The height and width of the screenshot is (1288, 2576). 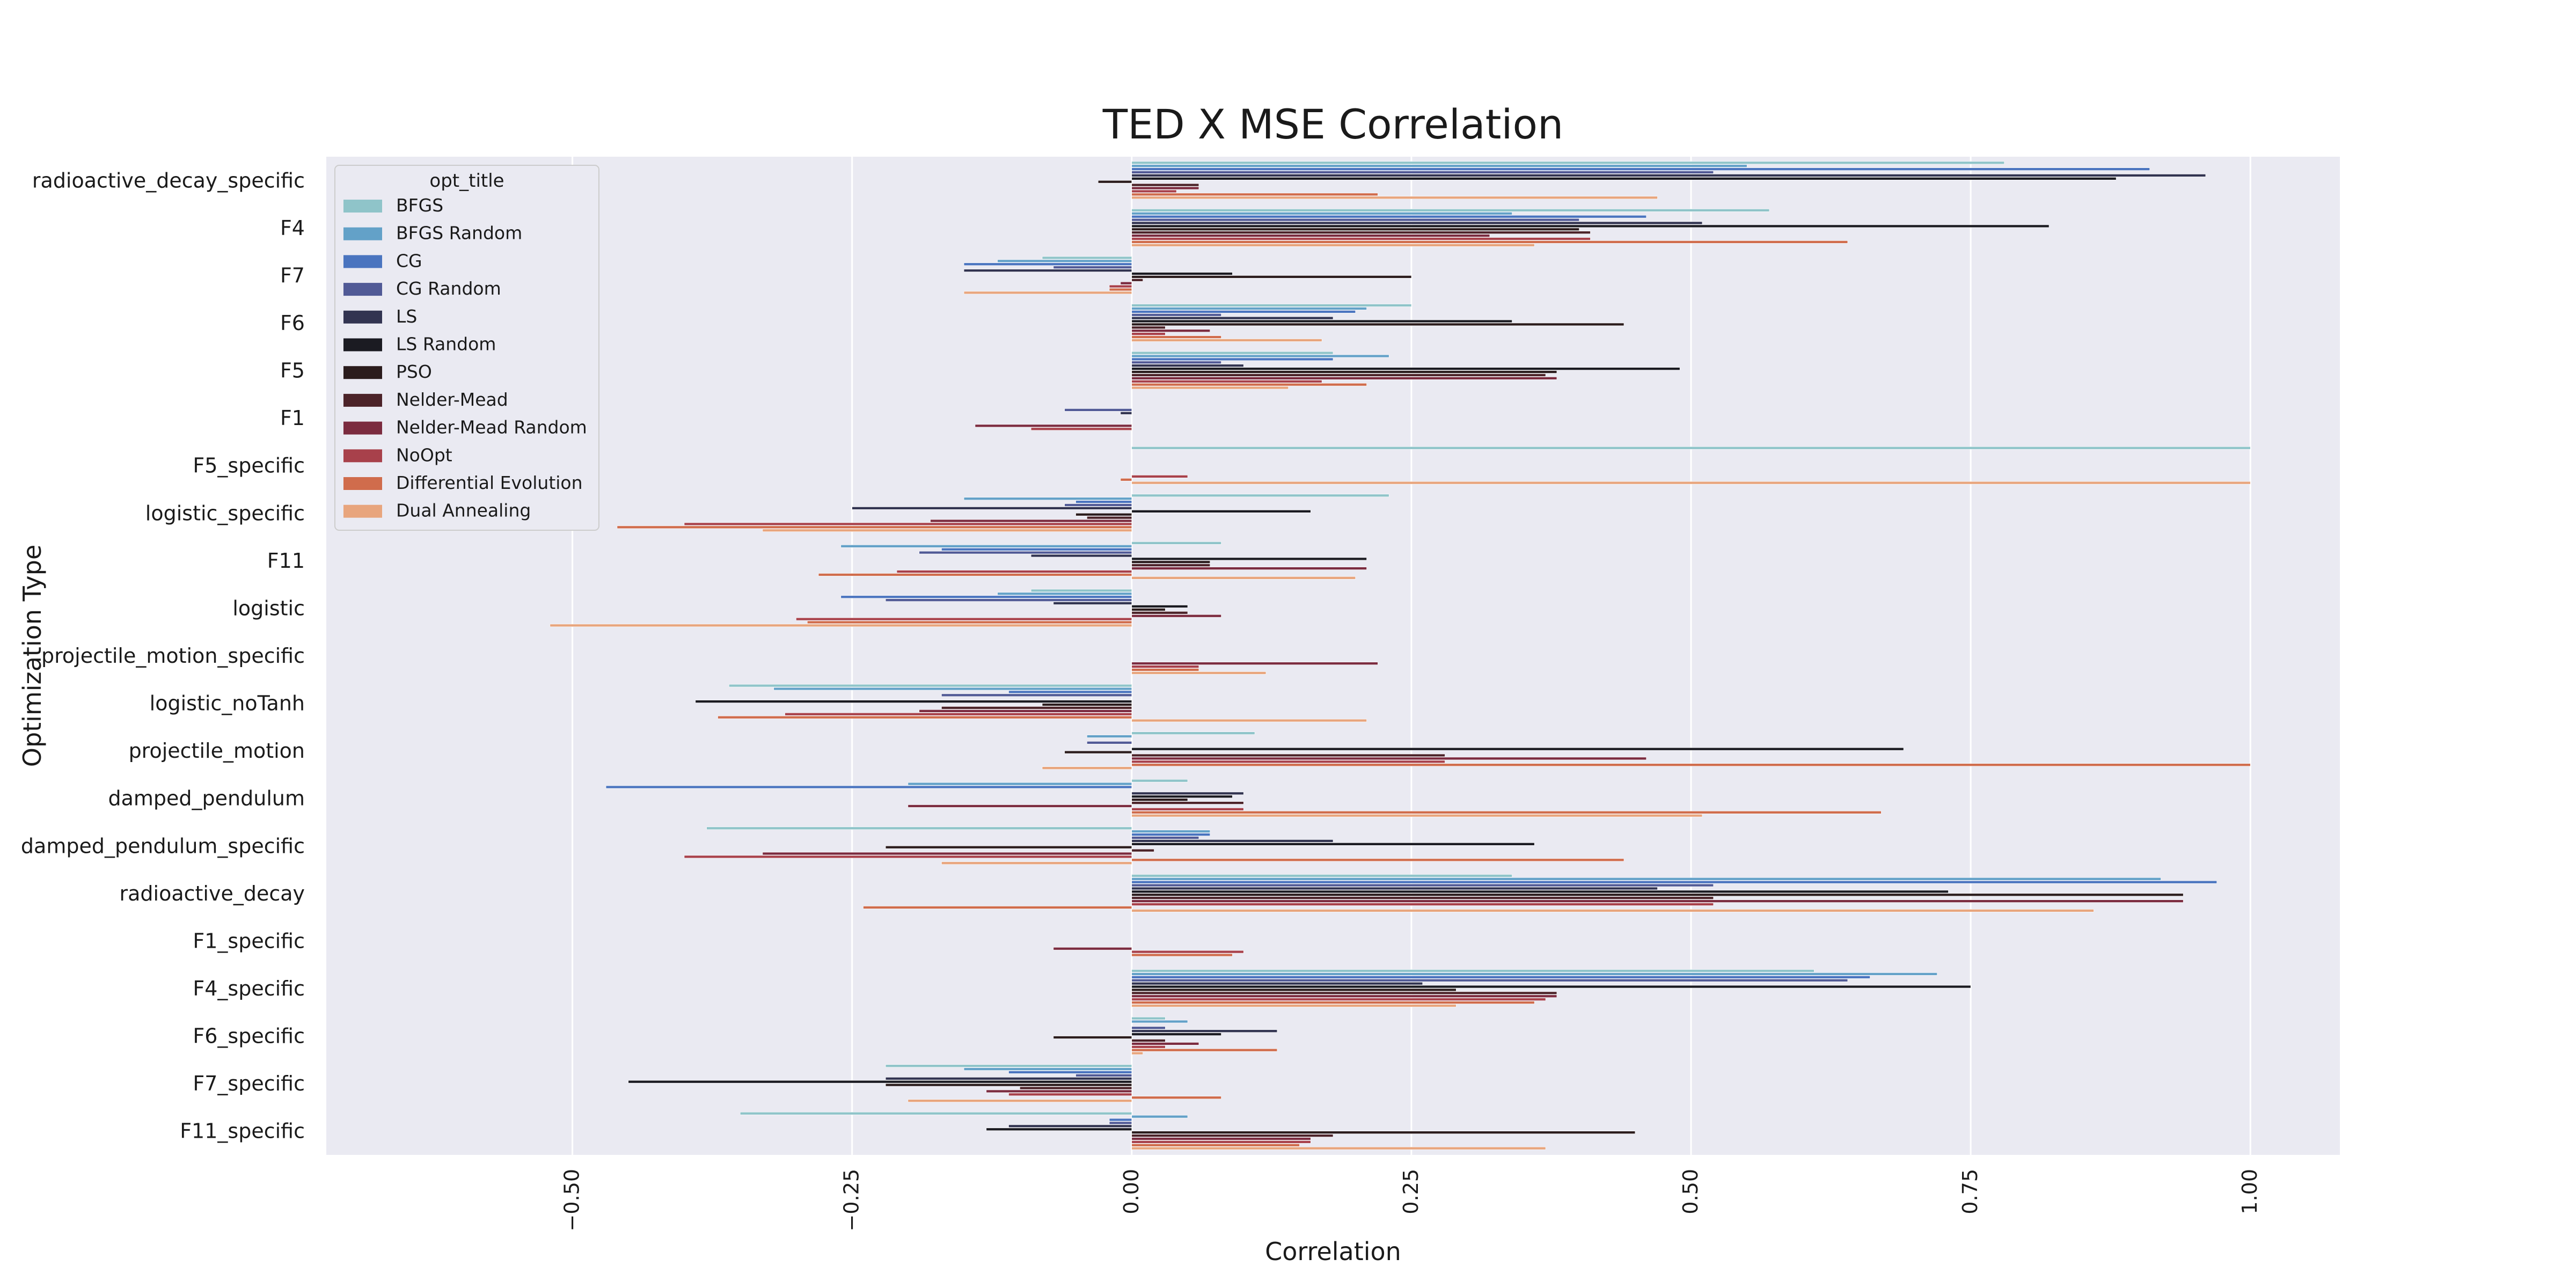 What do you see at coordinates (168, 180) in the screenshot?
I see `y-tick-label: radioactive_decay_specific` at bounding box center [168, 180].